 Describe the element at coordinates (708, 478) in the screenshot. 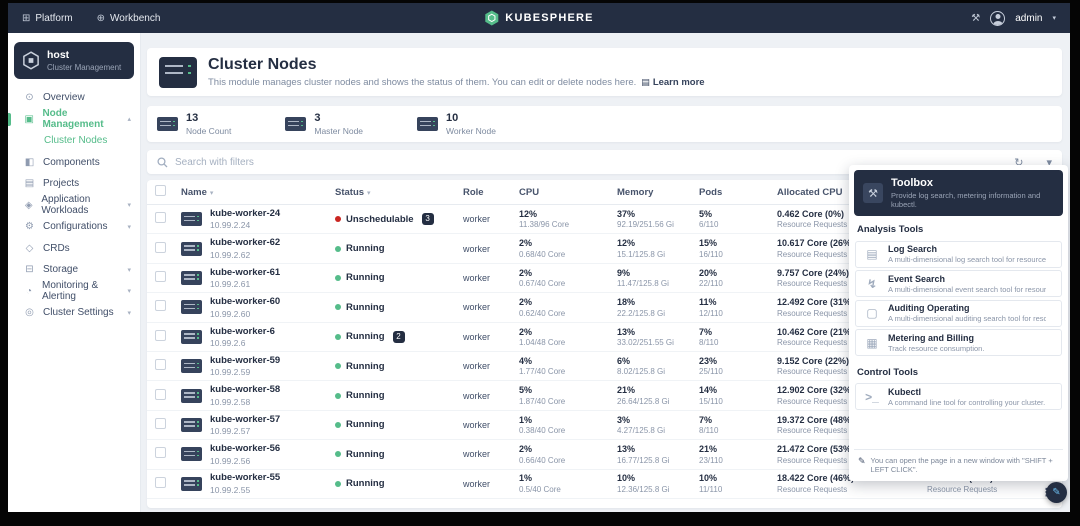

I see `pods-percent: 10%` at that location.